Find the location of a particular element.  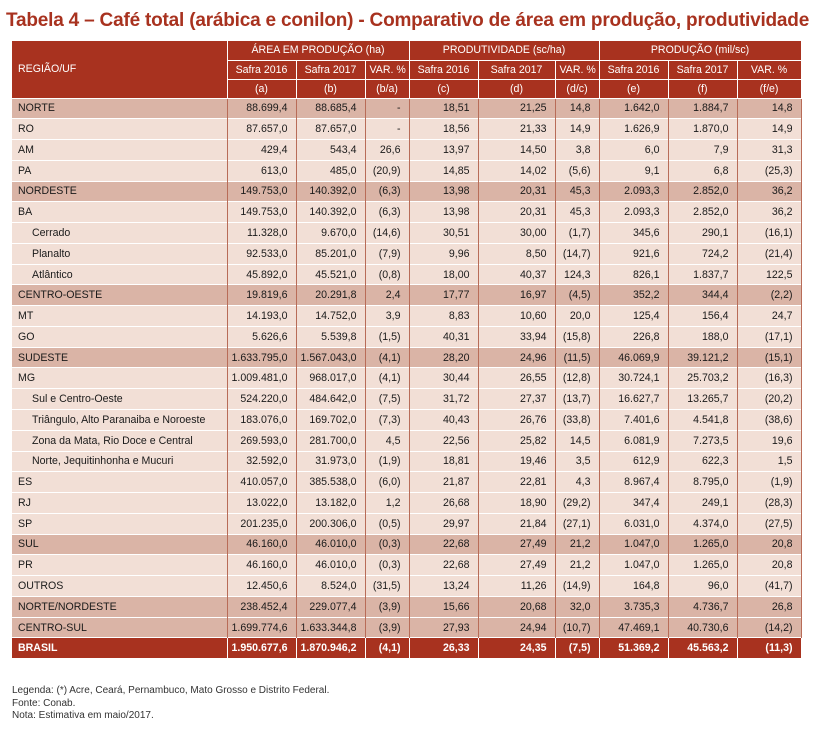

value-cell: 18,81 is located at coordinates (444, 461).